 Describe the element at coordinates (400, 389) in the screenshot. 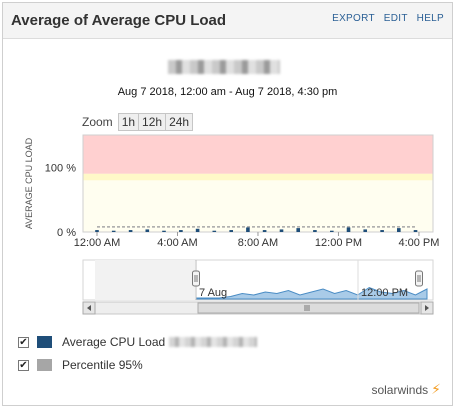

I see `brand-text: solarwinds` at that location.